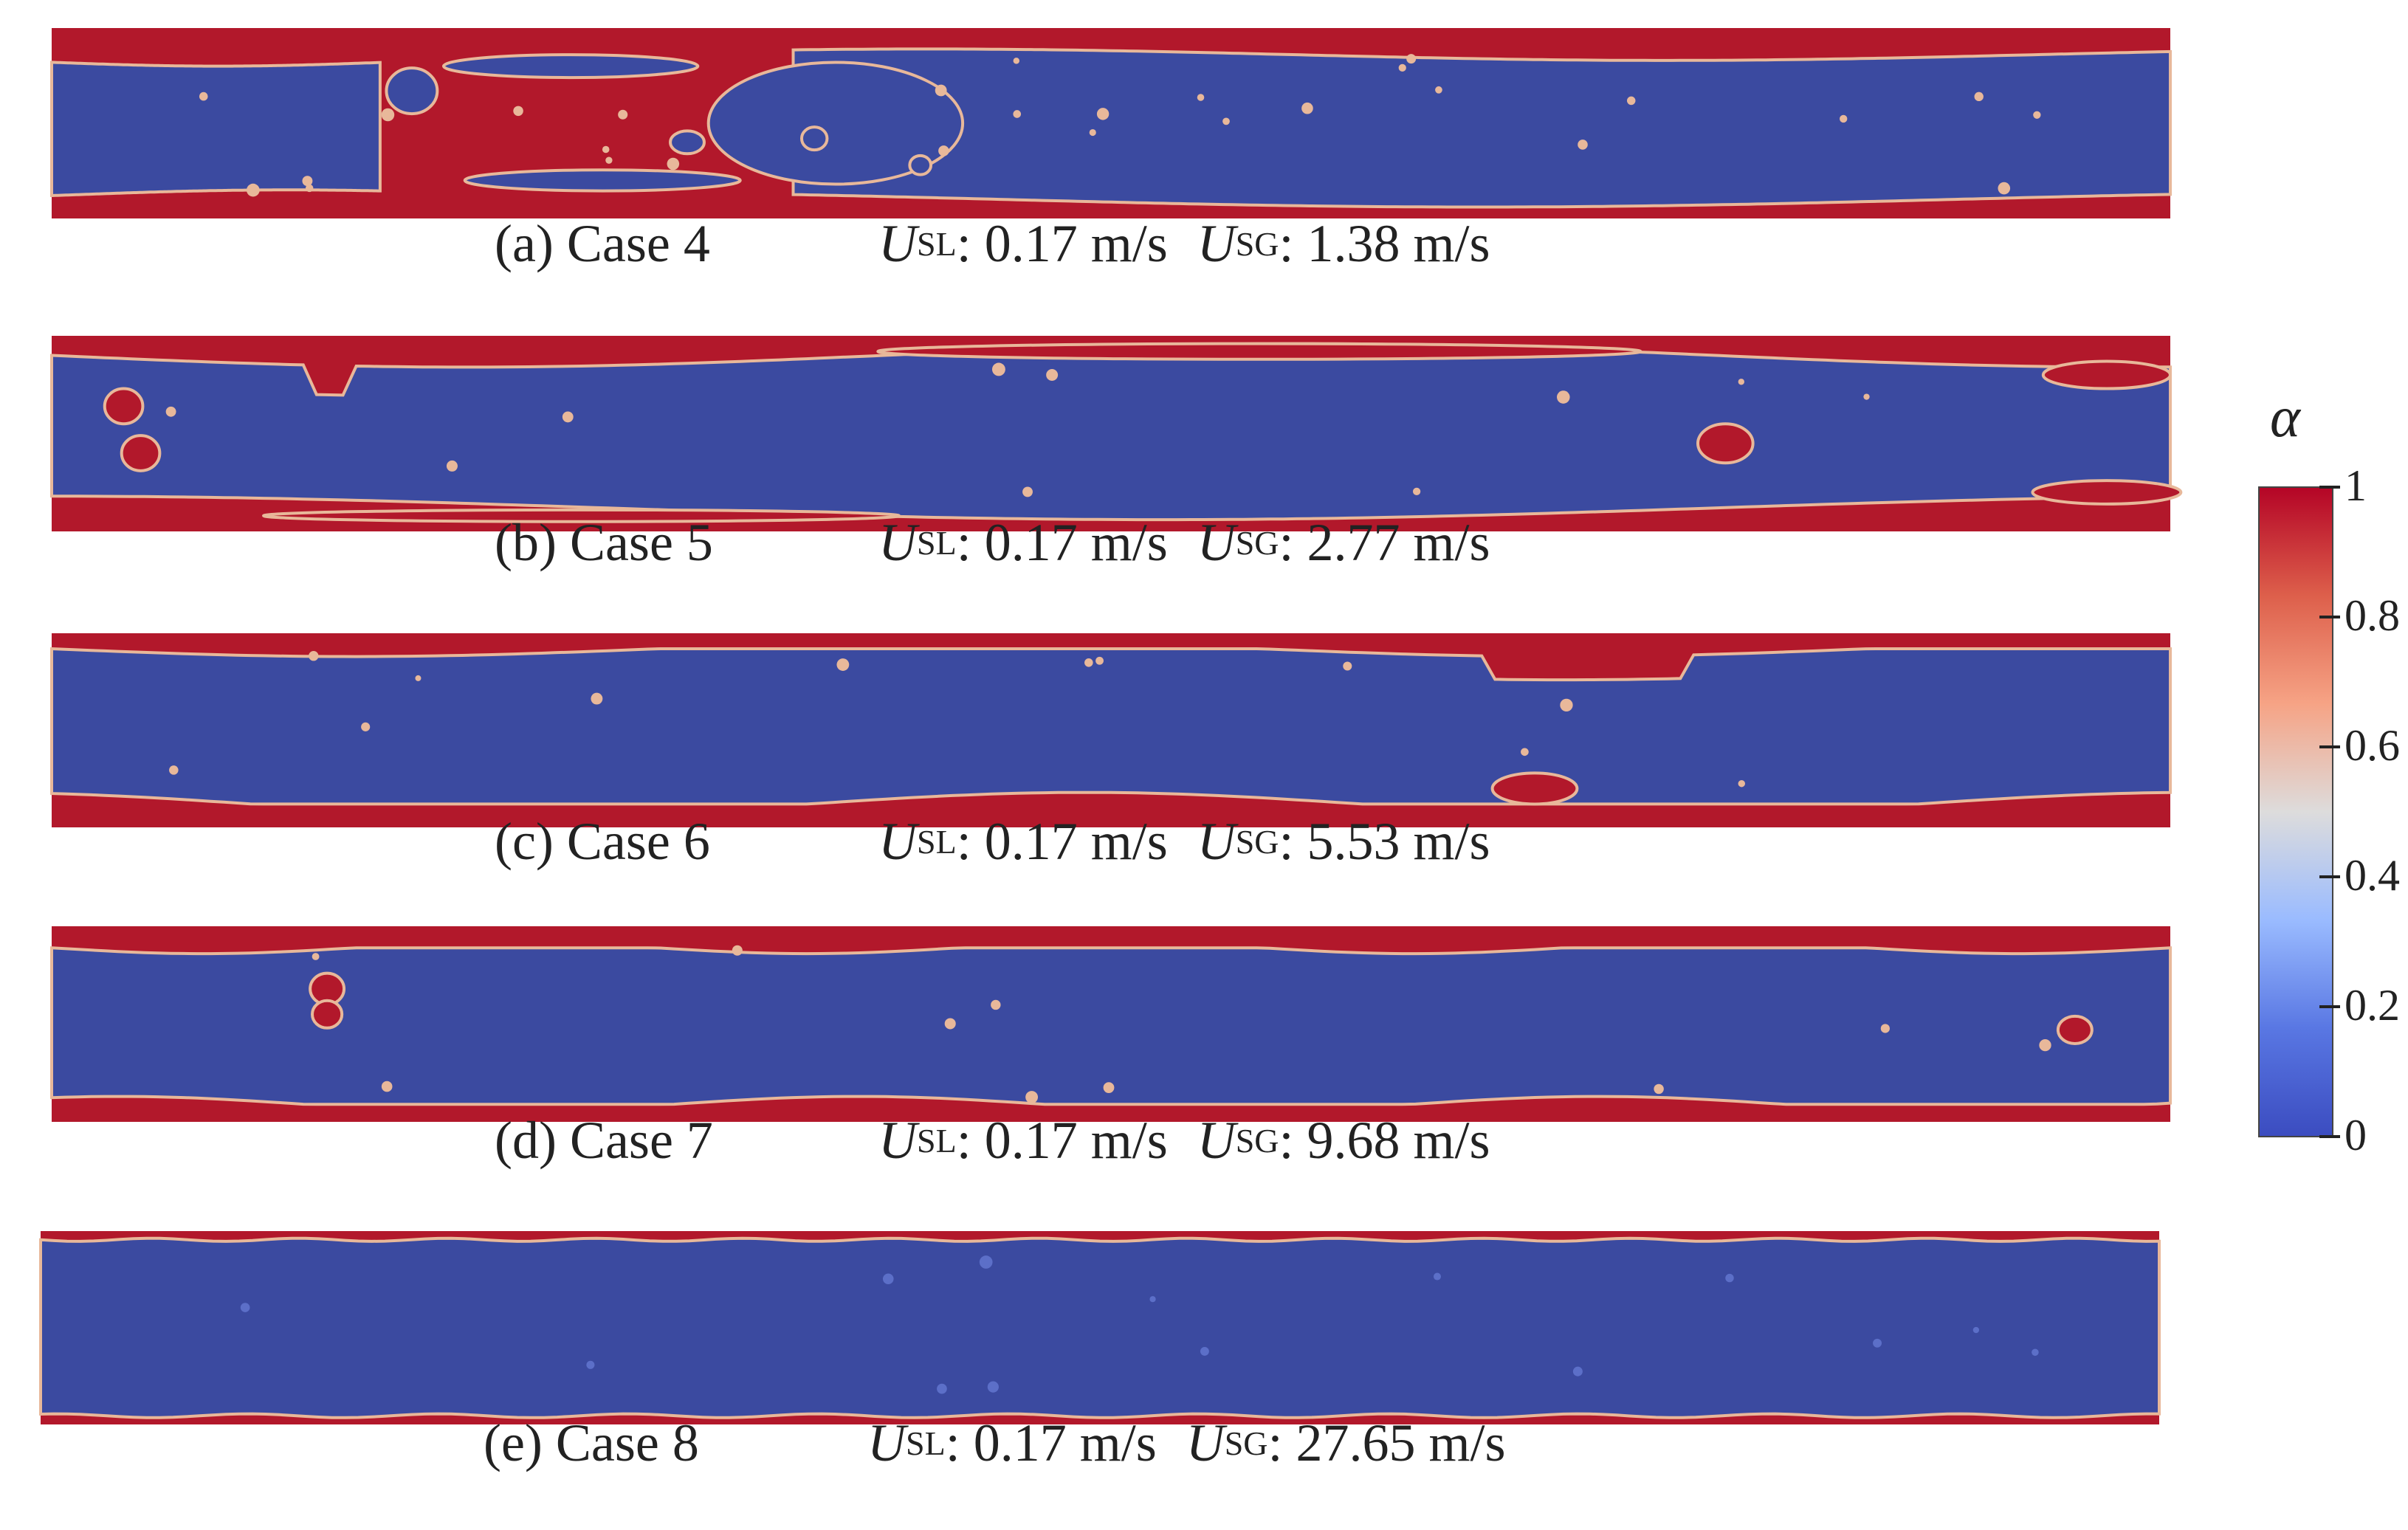 The height and width of the screenshot is (1530, 2408). Describe the element at coordinates (602, 243) in the screenshot. I see `case-label: (a) Case 4` at that location.